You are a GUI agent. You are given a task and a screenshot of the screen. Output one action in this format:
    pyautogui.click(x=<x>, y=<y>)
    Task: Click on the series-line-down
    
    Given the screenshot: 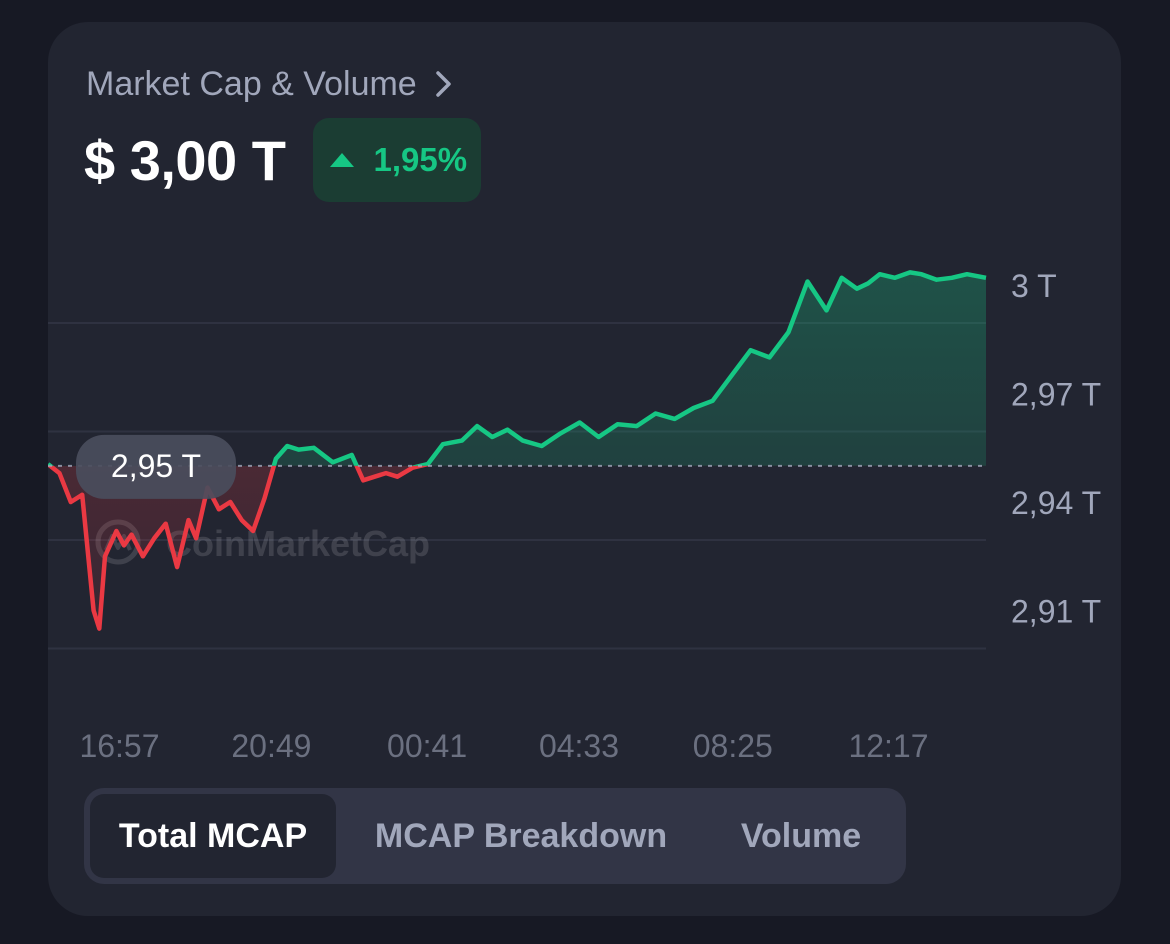 What is the action you would take?
    pyautogui.click(x=239, y=548)
    